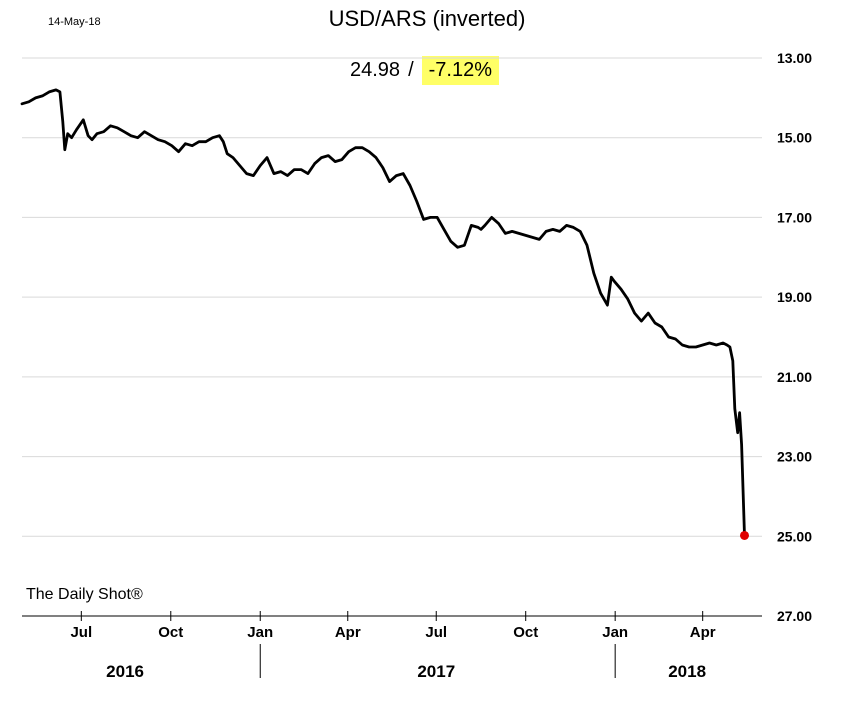 The image size is (854, 708). I want to click on year-label: 2017, so click(436, 671).